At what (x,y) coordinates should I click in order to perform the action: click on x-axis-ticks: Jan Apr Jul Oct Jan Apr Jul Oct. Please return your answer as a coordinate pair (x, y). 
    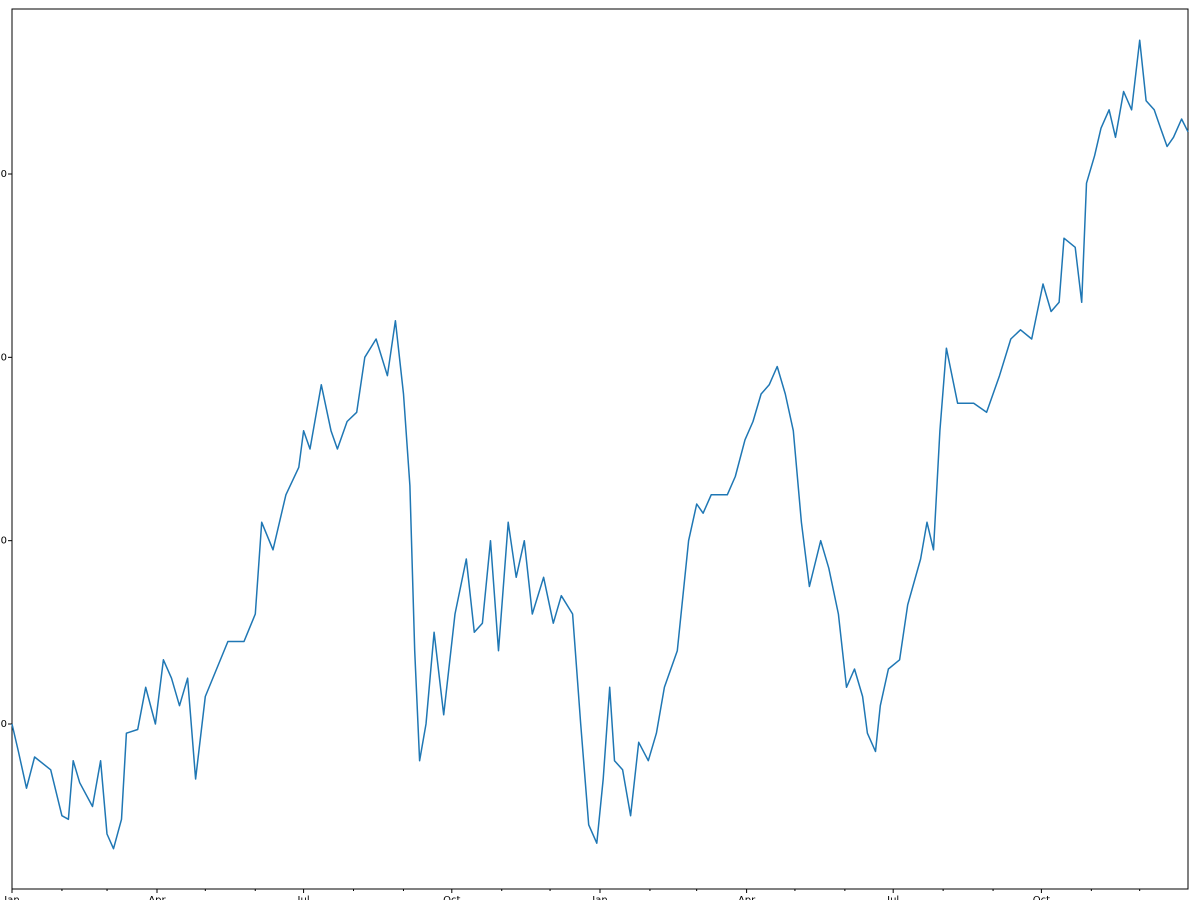
    Looking at the image, I should click on (572, 894).